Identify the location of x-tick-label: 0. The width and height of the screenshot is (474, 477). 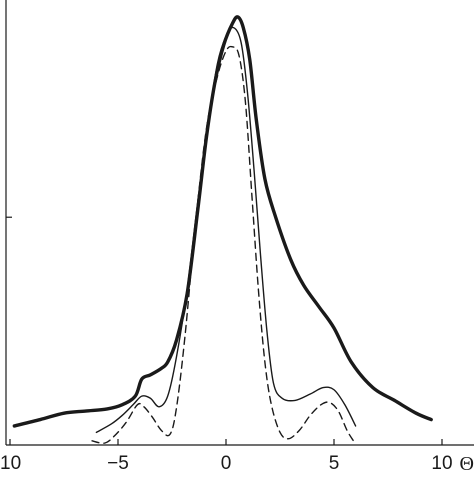
(226, 463).